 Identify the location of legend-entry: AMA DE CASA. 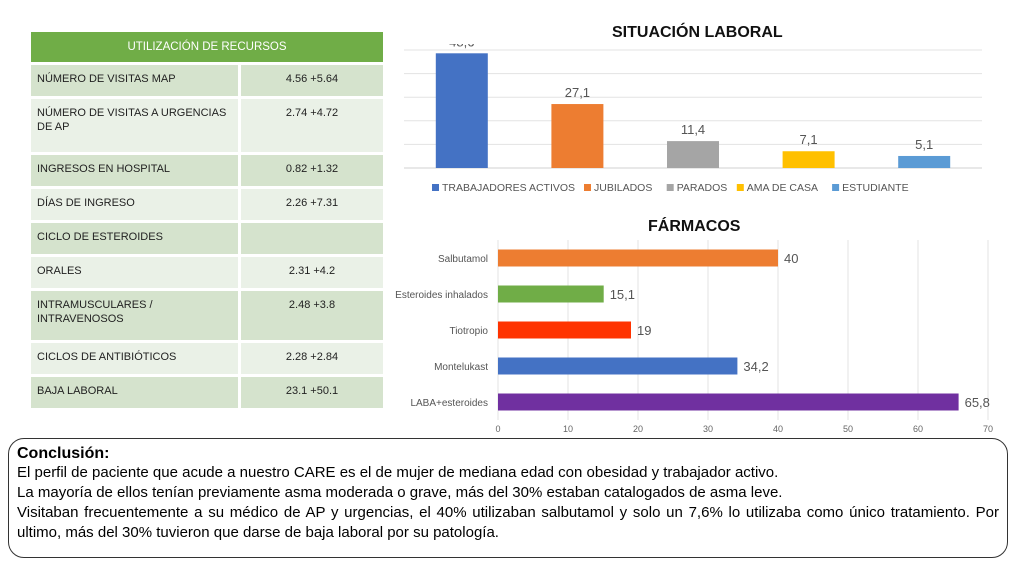
(782, 188).